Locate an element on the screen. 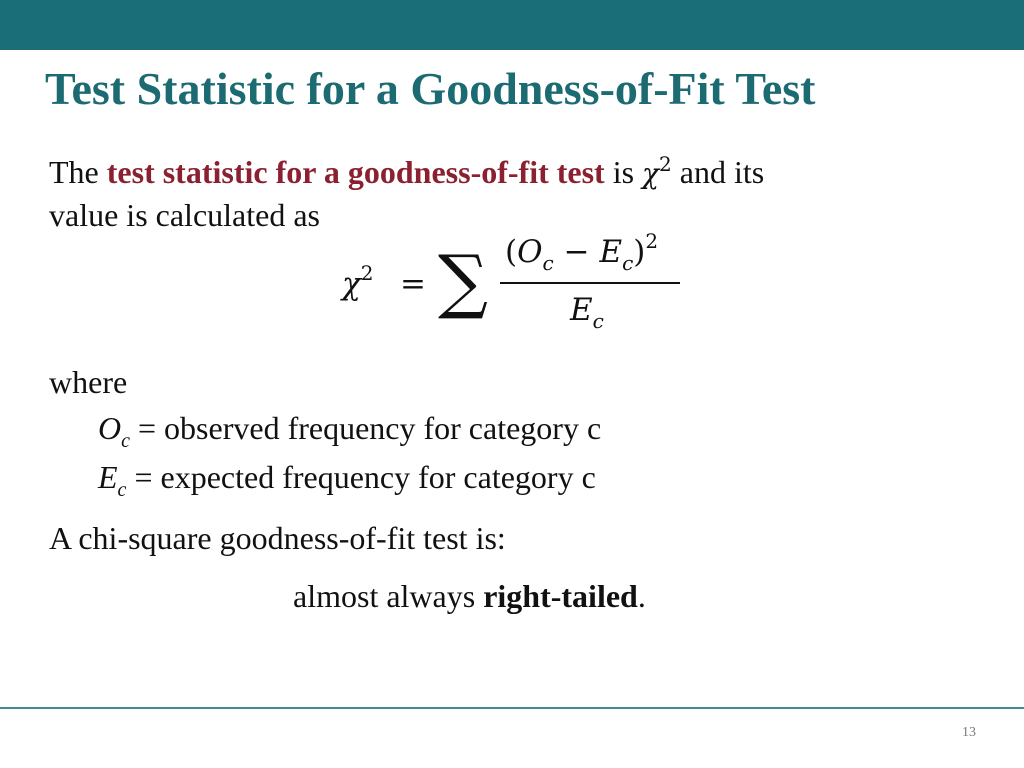  chi-square-symbol: χ2 is located at coordinates (657, 171).